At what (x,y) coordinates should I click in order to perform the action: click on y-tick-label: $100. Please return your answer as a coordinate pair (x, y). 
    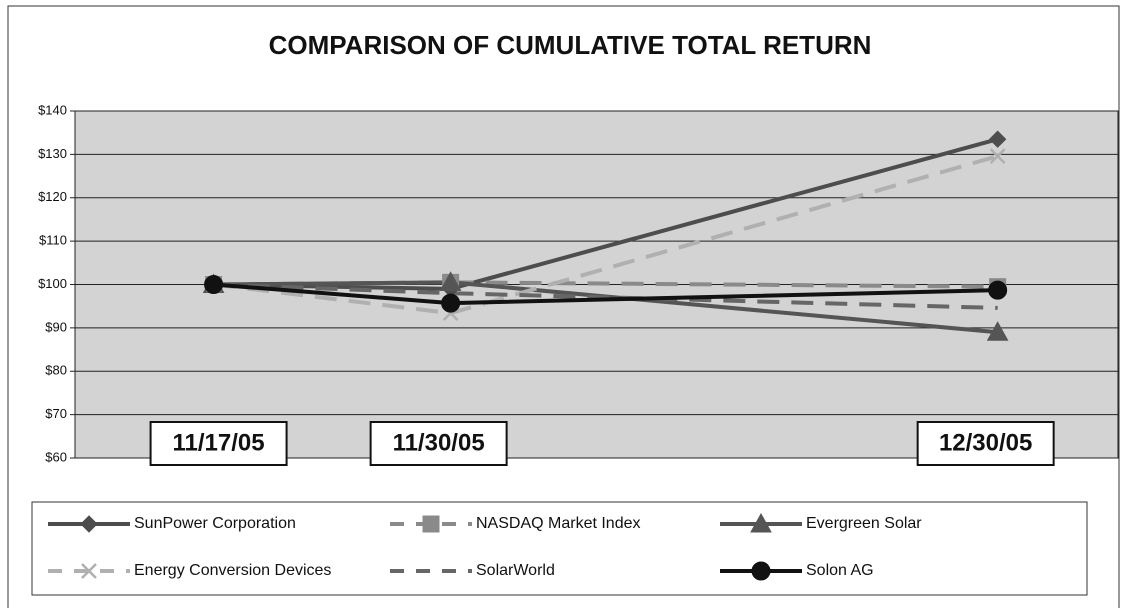
    Looking at the image, I should click on (52, 283).